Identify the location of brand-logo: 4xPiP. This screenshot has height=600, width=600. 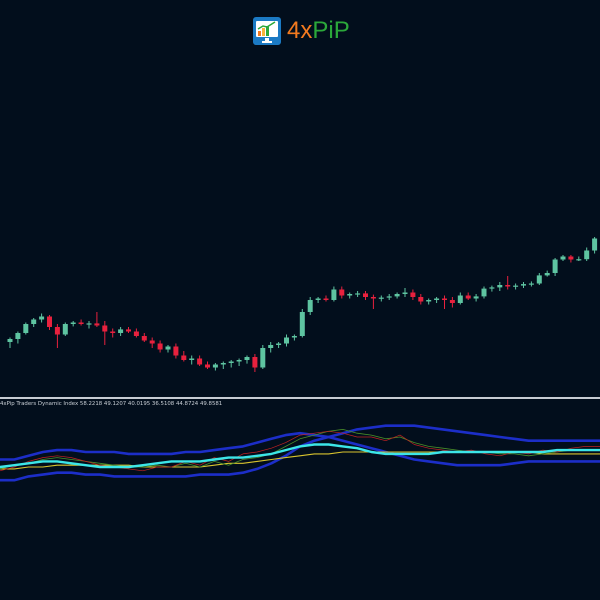
(301, 31).